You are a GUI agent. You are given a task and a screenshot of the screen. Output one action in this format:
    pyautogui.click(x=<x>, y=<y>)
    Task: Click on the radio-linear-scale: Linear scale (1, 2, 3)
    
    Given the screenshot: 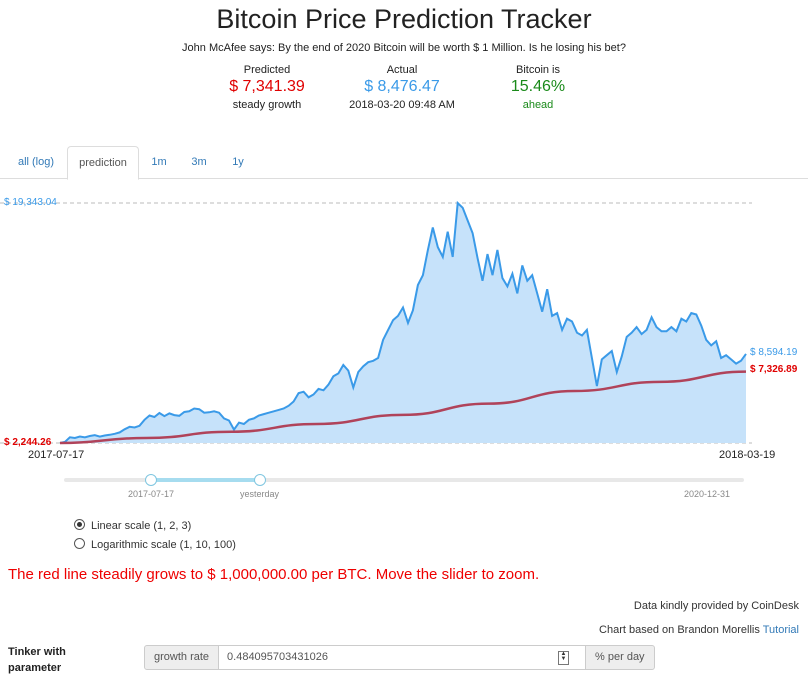 What is the action you would take?
    pyautogui.click(x=132, y=525)
    